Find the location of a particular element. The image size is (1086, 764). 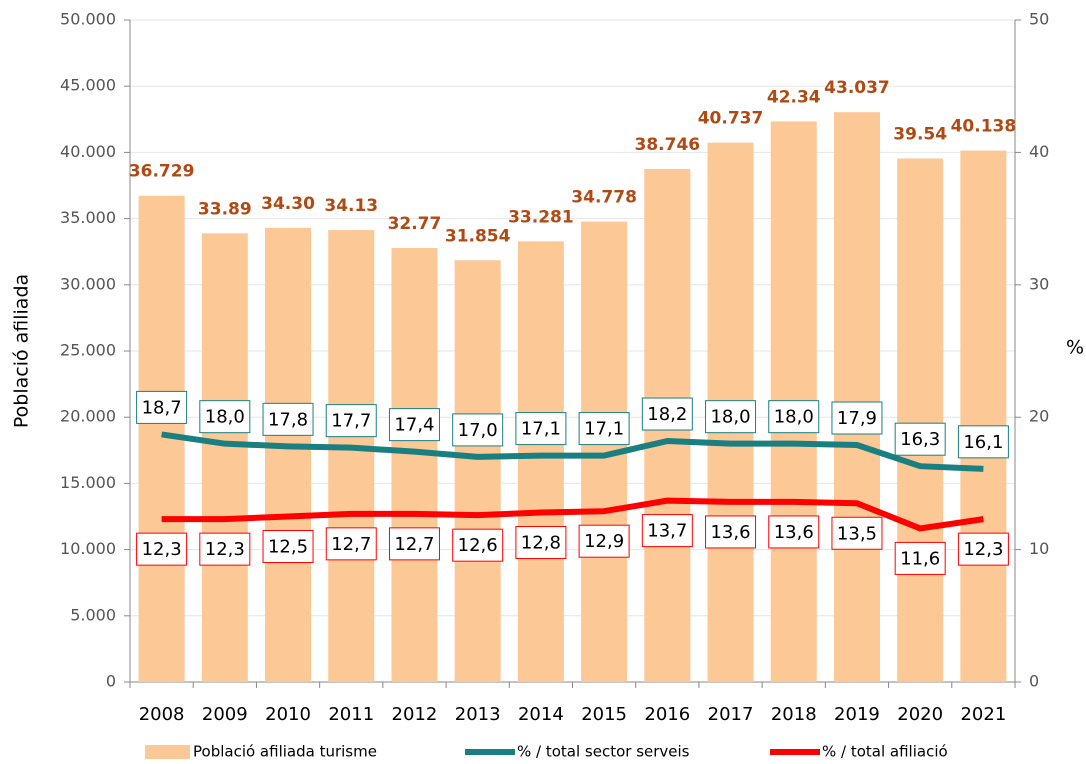

y-tick-label: 5.000 is located at coordinates (93, 614).